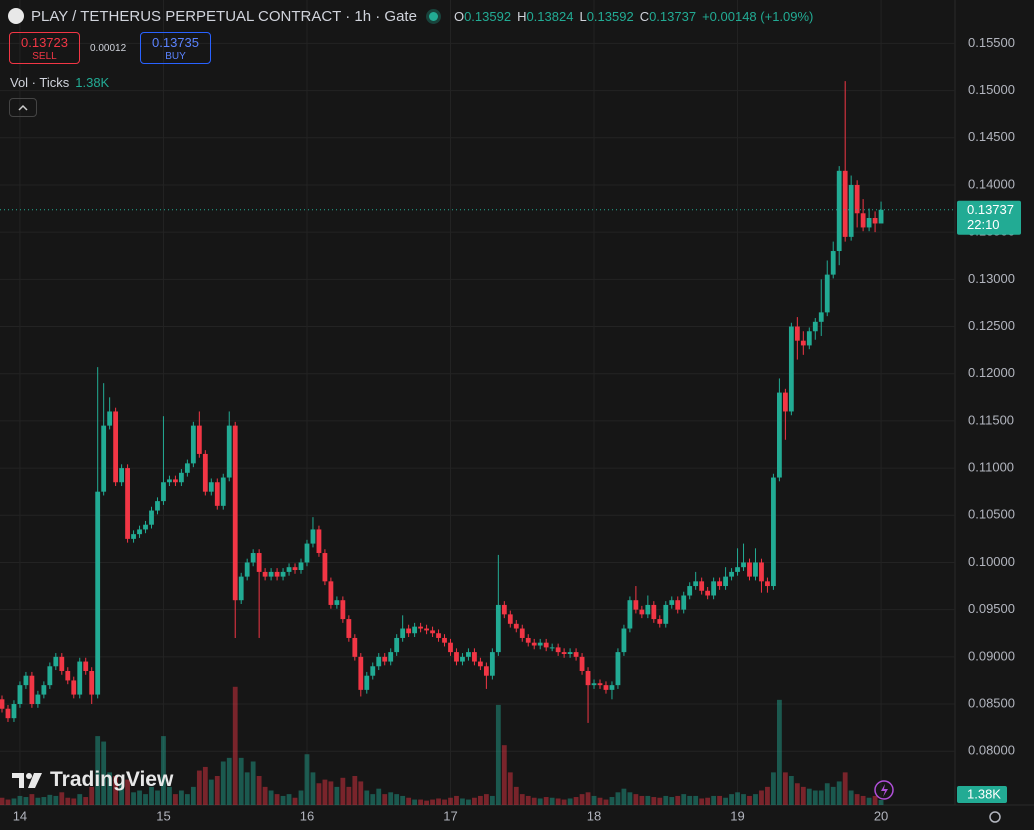  Describe the element at coordinates (175, 56) in the screenshot. I see `buy-label: BUY` at that location.